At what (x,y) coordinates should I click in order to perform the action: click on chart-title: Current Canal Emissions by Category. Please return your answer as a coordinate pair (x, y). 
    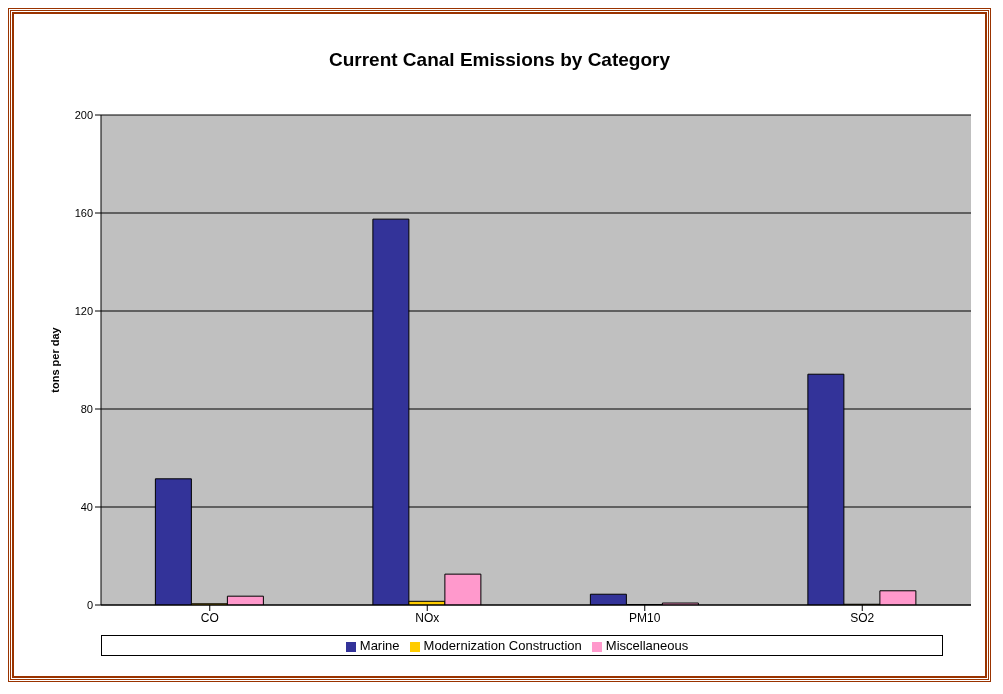
    Looking at the image, I should click on (499, 60).